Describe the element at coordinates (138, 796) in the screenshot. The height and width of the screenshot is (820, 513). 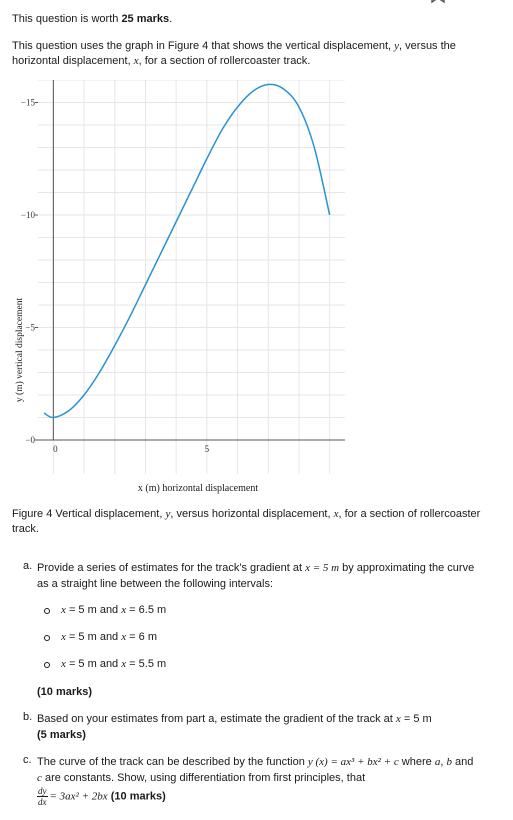
I see `question-c-marks: (10 marks)` at that location.